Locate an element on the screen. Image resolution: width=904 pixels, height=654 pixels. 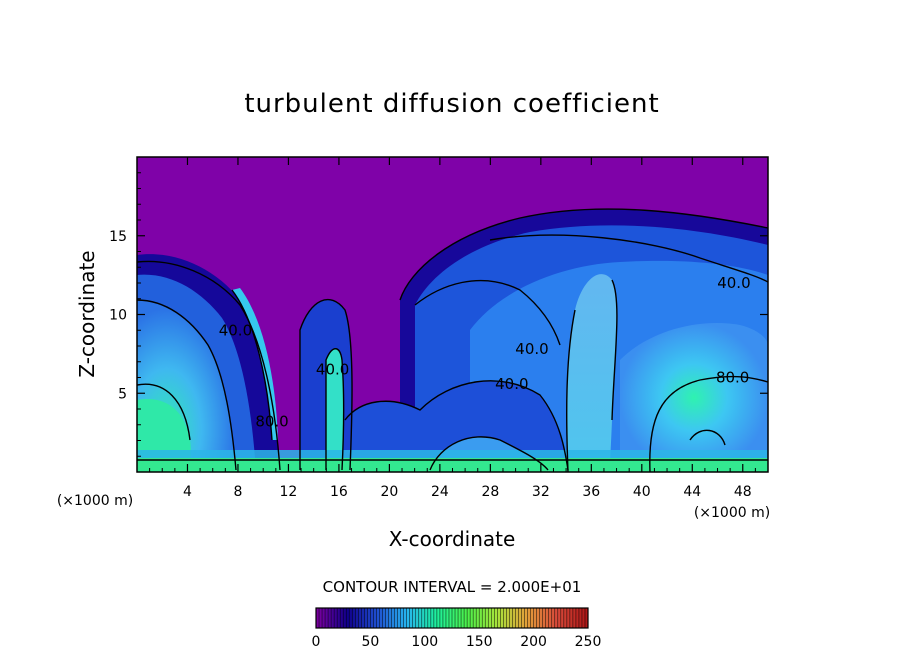
colorbar is located at coordinates (452, 618).